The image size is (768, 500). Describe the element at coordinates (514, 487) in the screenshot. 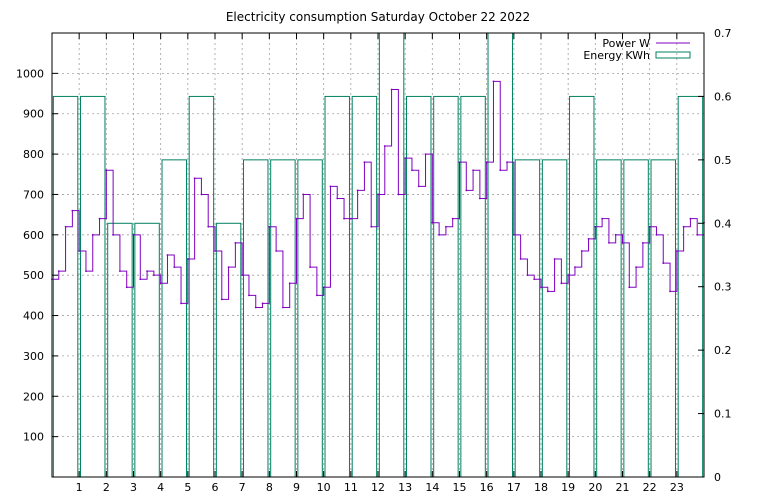

I see `x-tick-label: 17` at that location.